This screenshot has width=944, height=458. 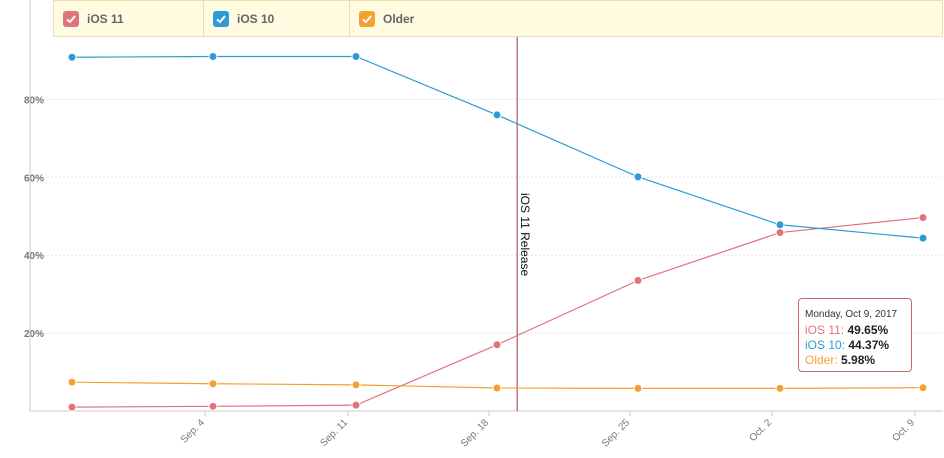 I want to click on legend-item-older: Older, so click(x=646, y=19).